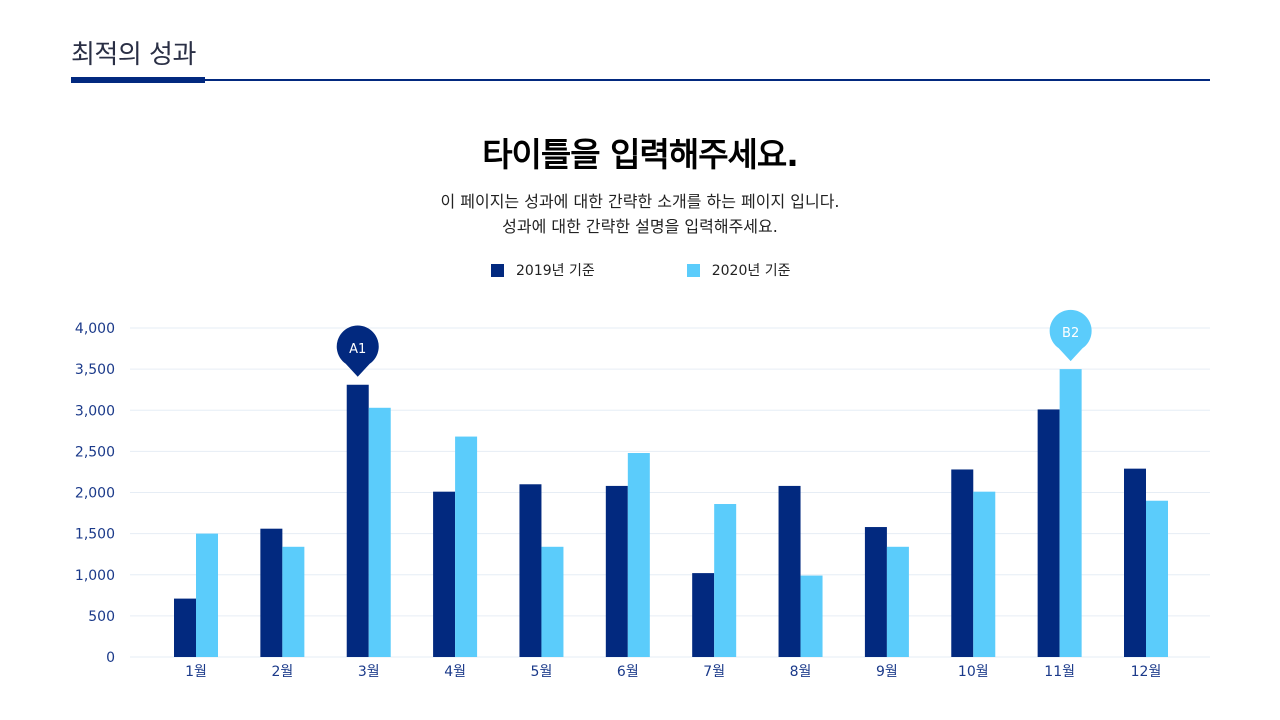  Describe the element at coordinates (101, 617) in the screenshot. I see `y-tick-label-500: 500` at that location.